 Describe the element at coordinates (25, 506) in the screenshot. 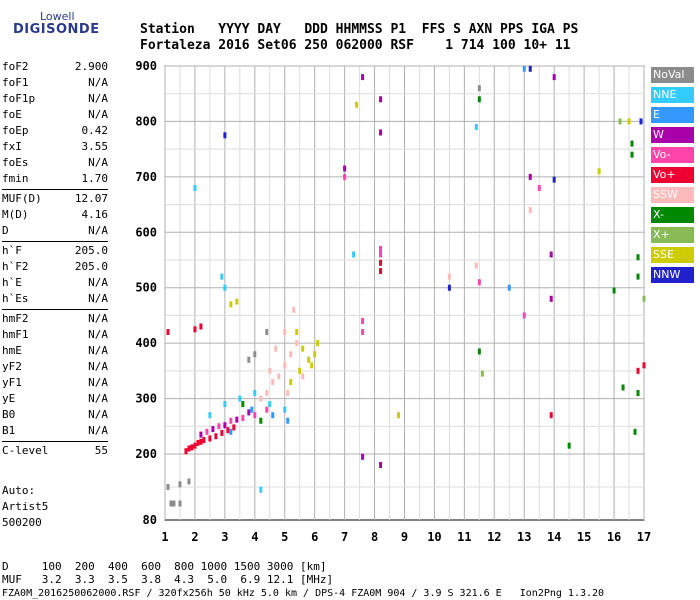

I see `artist-label: Artist5` at that location.